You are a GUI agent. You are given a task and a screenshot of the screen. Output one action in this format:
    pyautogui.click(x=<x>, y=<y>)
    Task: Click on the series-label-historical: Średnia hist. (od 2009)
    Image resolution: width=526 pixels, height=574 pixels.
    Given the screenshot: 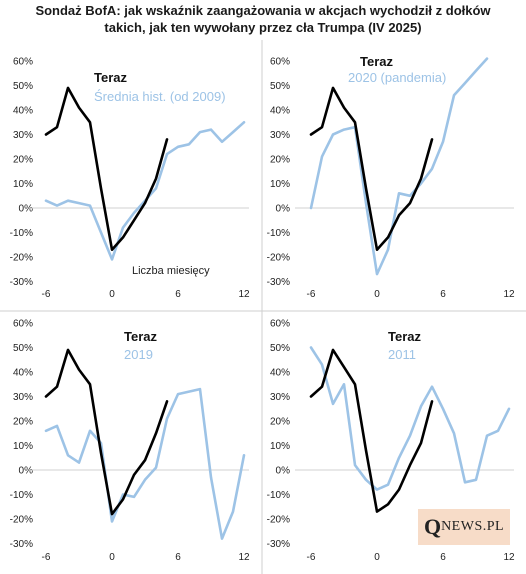 What is the action you would take?
    pyautogui.click(x=160, y=96)
    